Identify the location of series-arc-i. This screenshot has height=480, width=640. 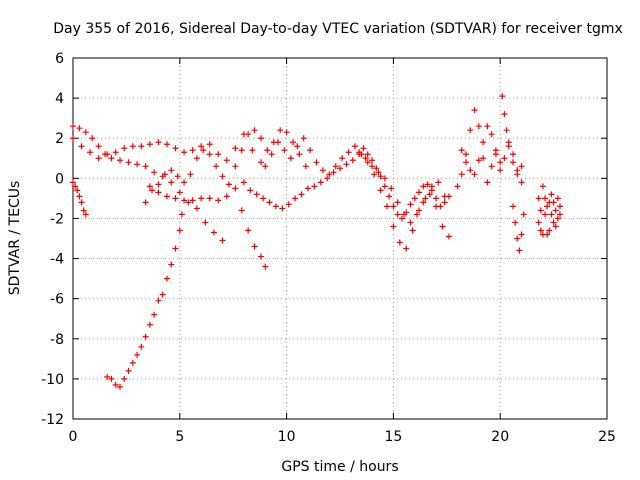
(404, 183).